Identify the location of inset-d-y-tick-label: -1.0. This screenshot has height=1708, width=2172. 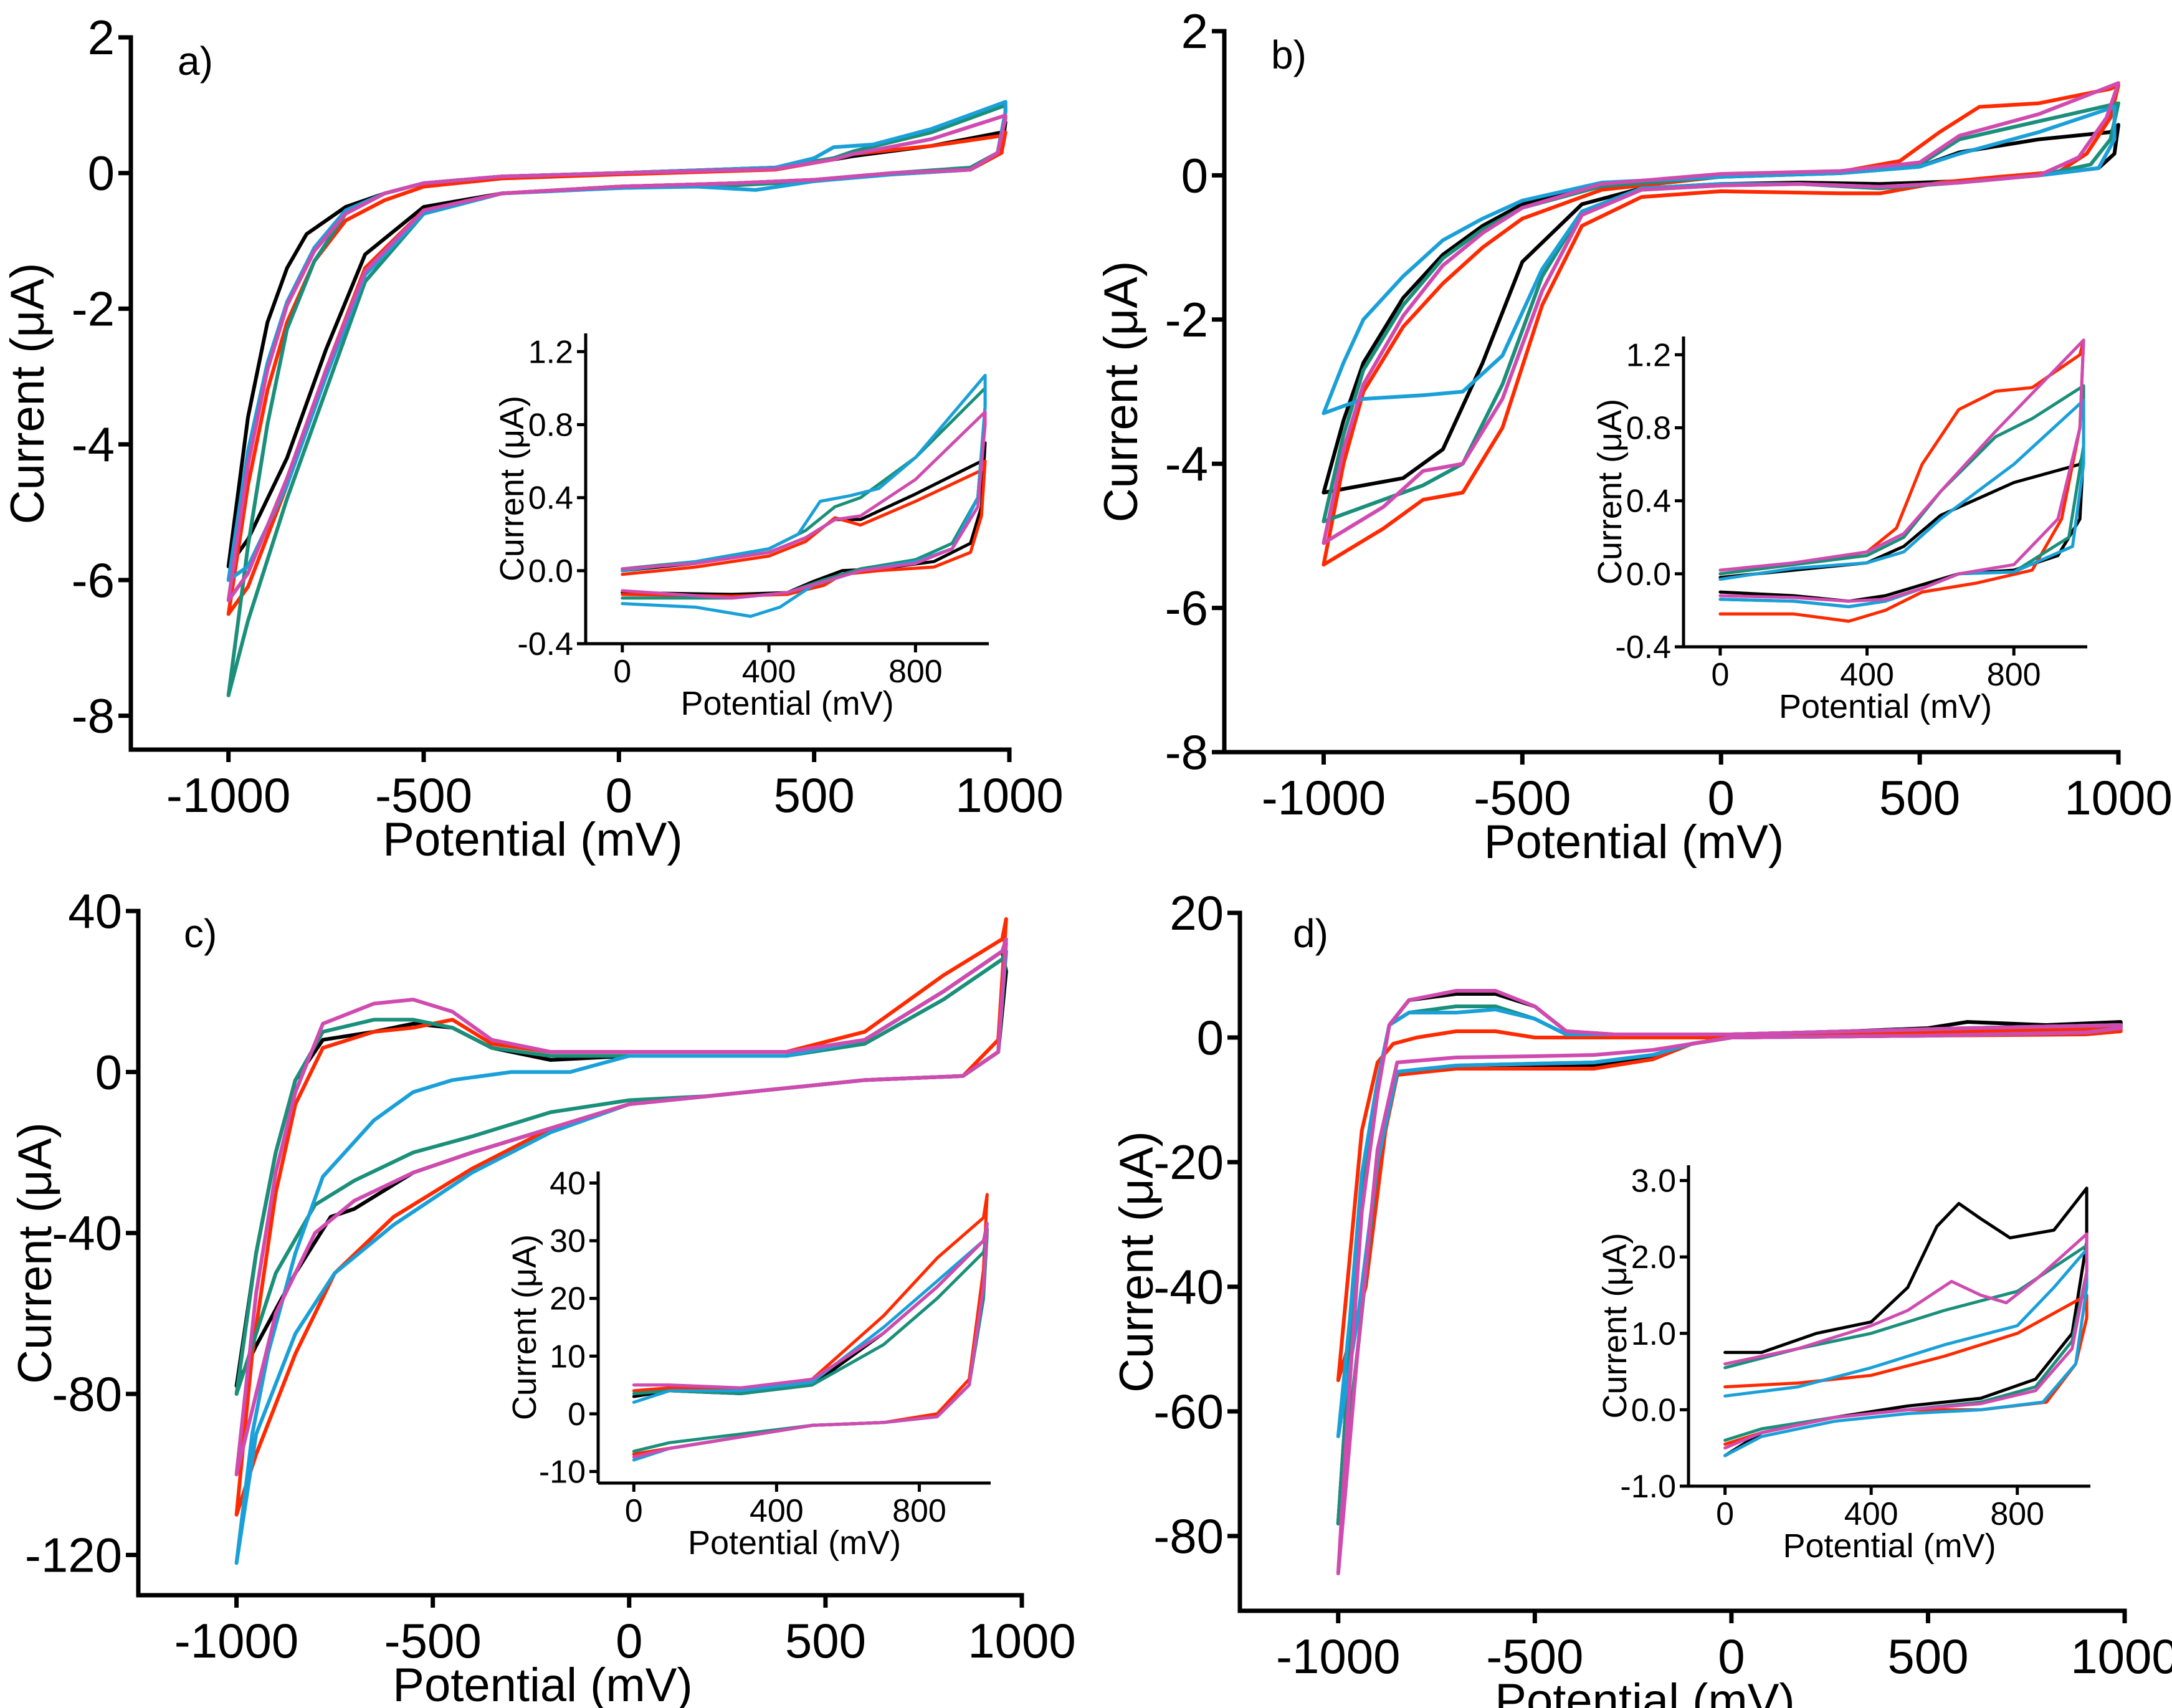
(1648, 1487).